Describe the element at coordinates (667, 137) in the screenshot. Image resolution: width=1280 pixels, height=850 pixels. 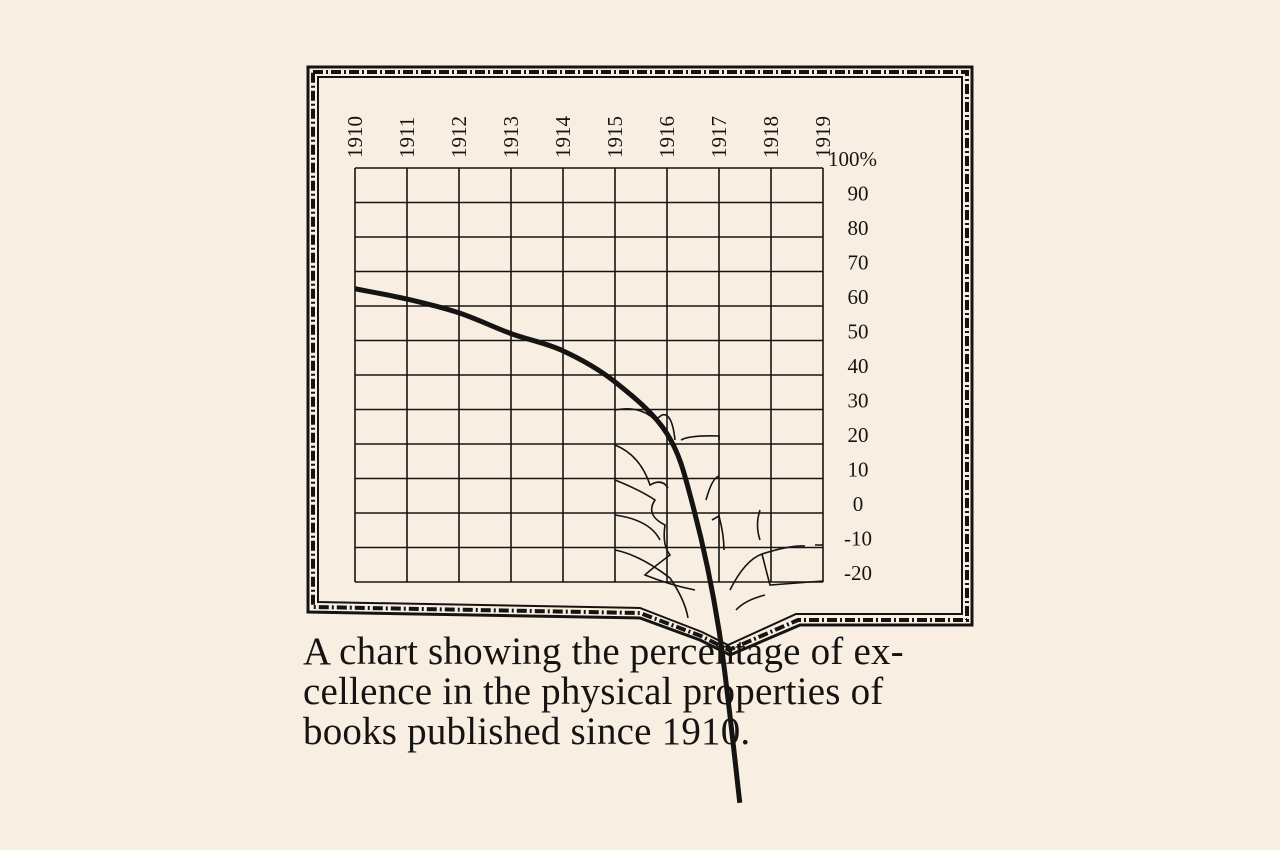
I see `x-tick-label: 1916` at that location.